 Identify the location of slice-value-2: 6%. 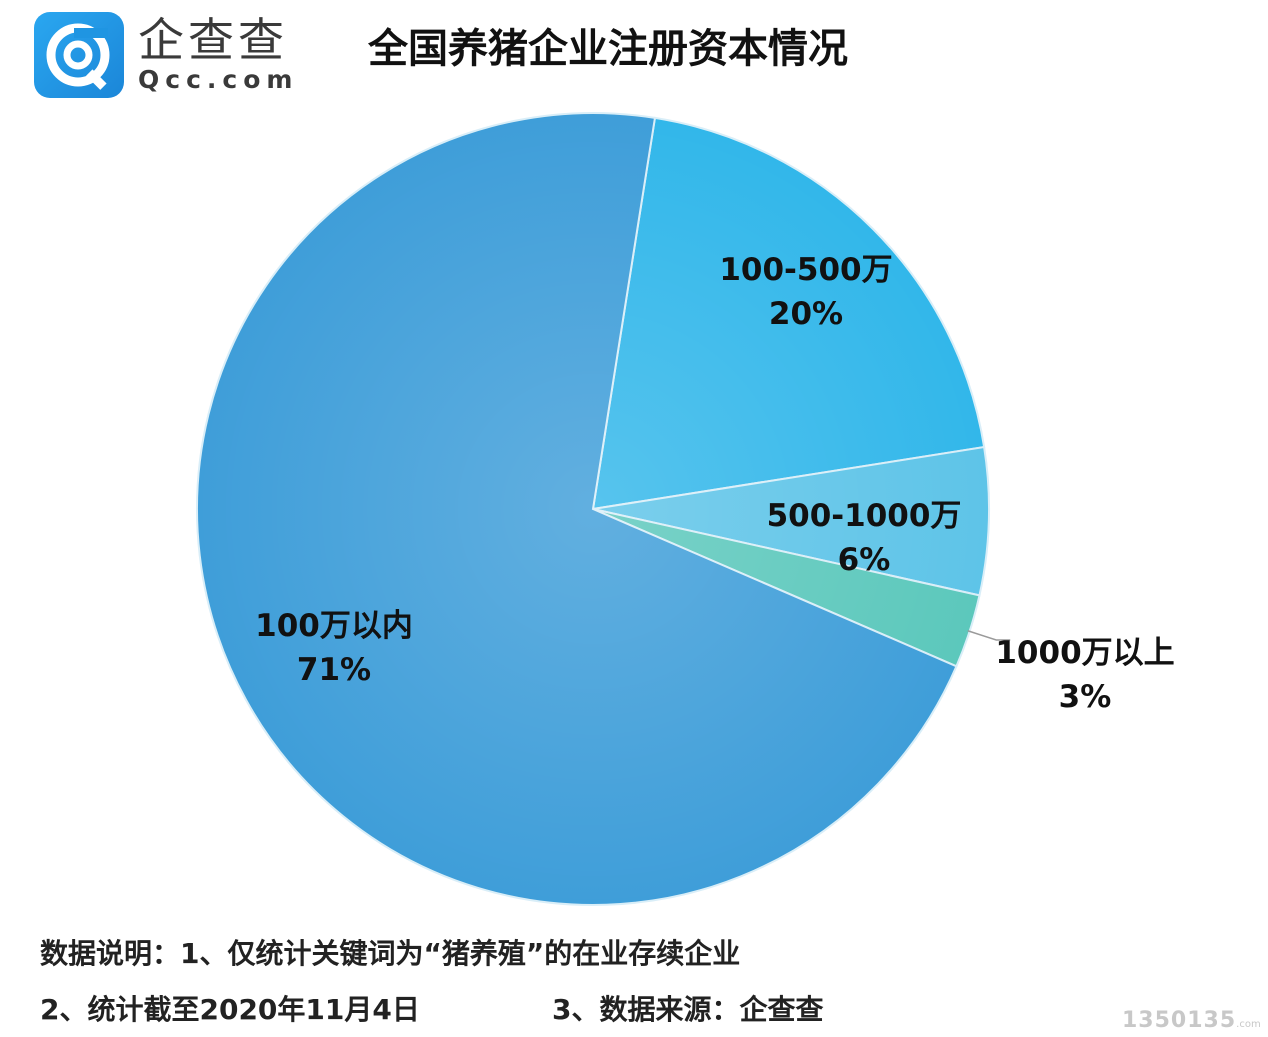
(864, 560).